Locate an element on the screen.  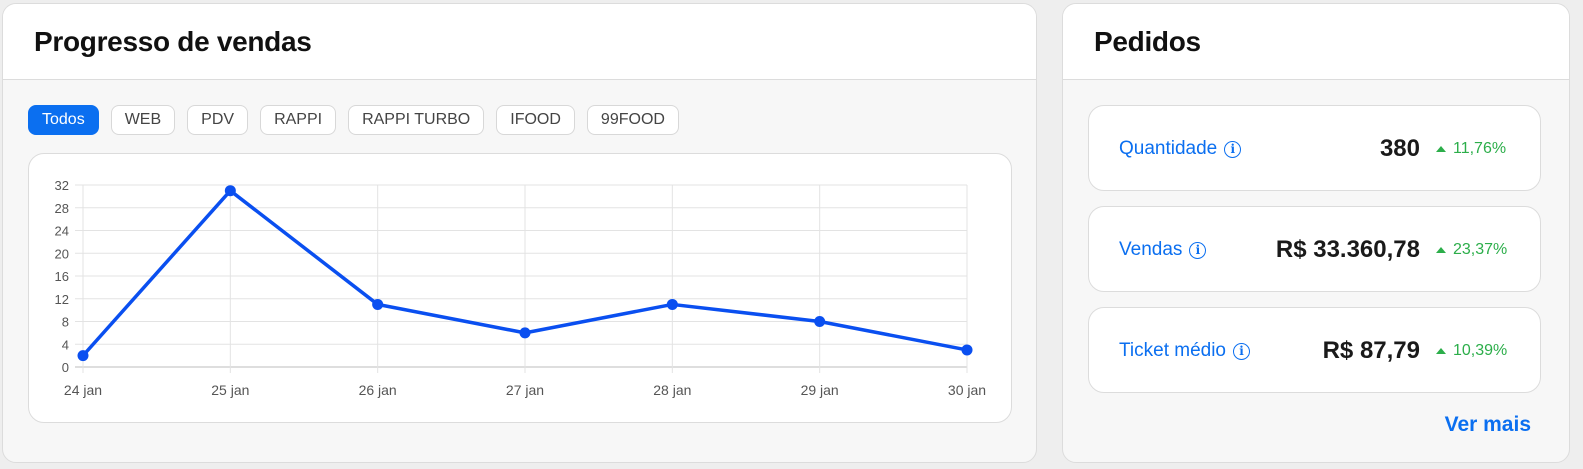
y-tick-label: 28 is located at coordinates (62, 208).